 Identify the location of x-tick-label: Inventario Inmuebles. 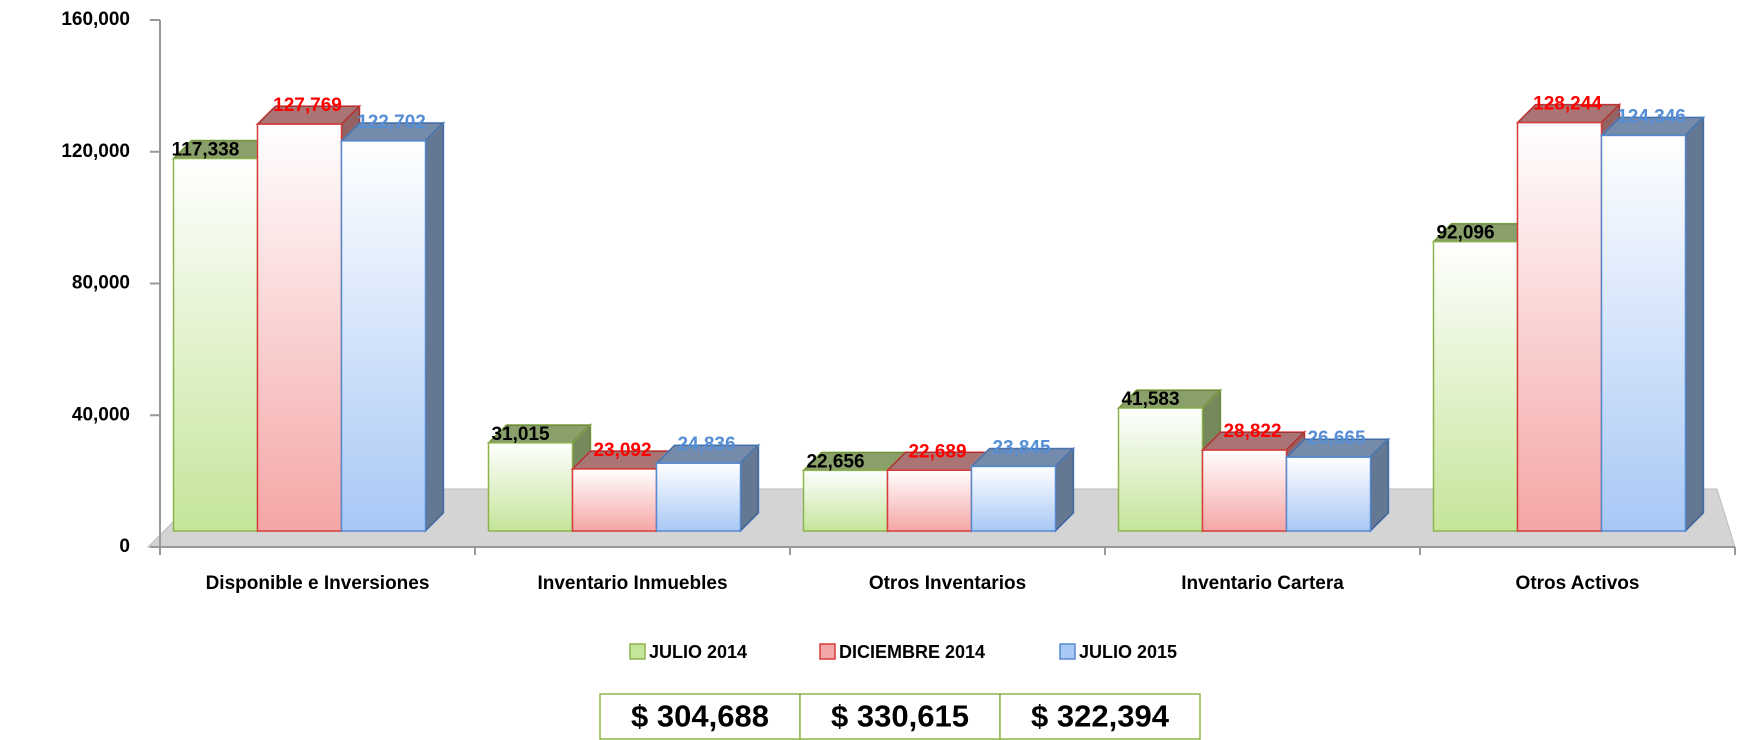
(632, 583).